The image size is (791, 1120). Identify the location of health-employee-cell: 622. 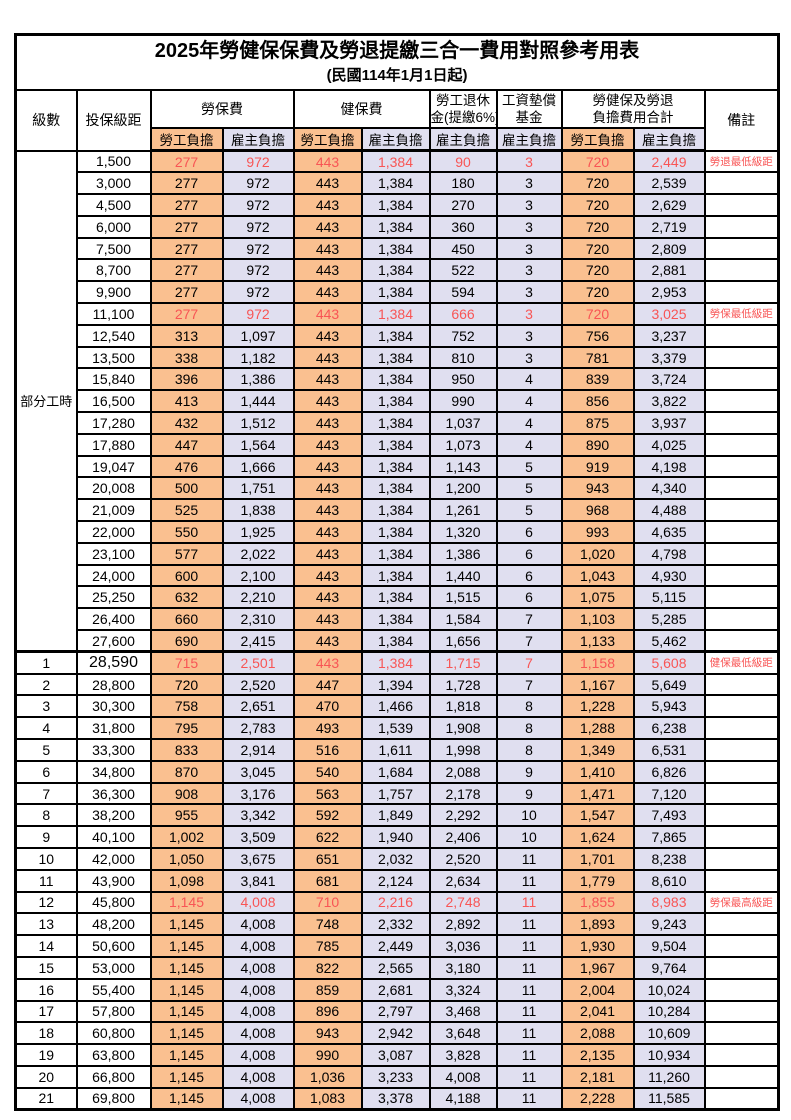
(327, 837).